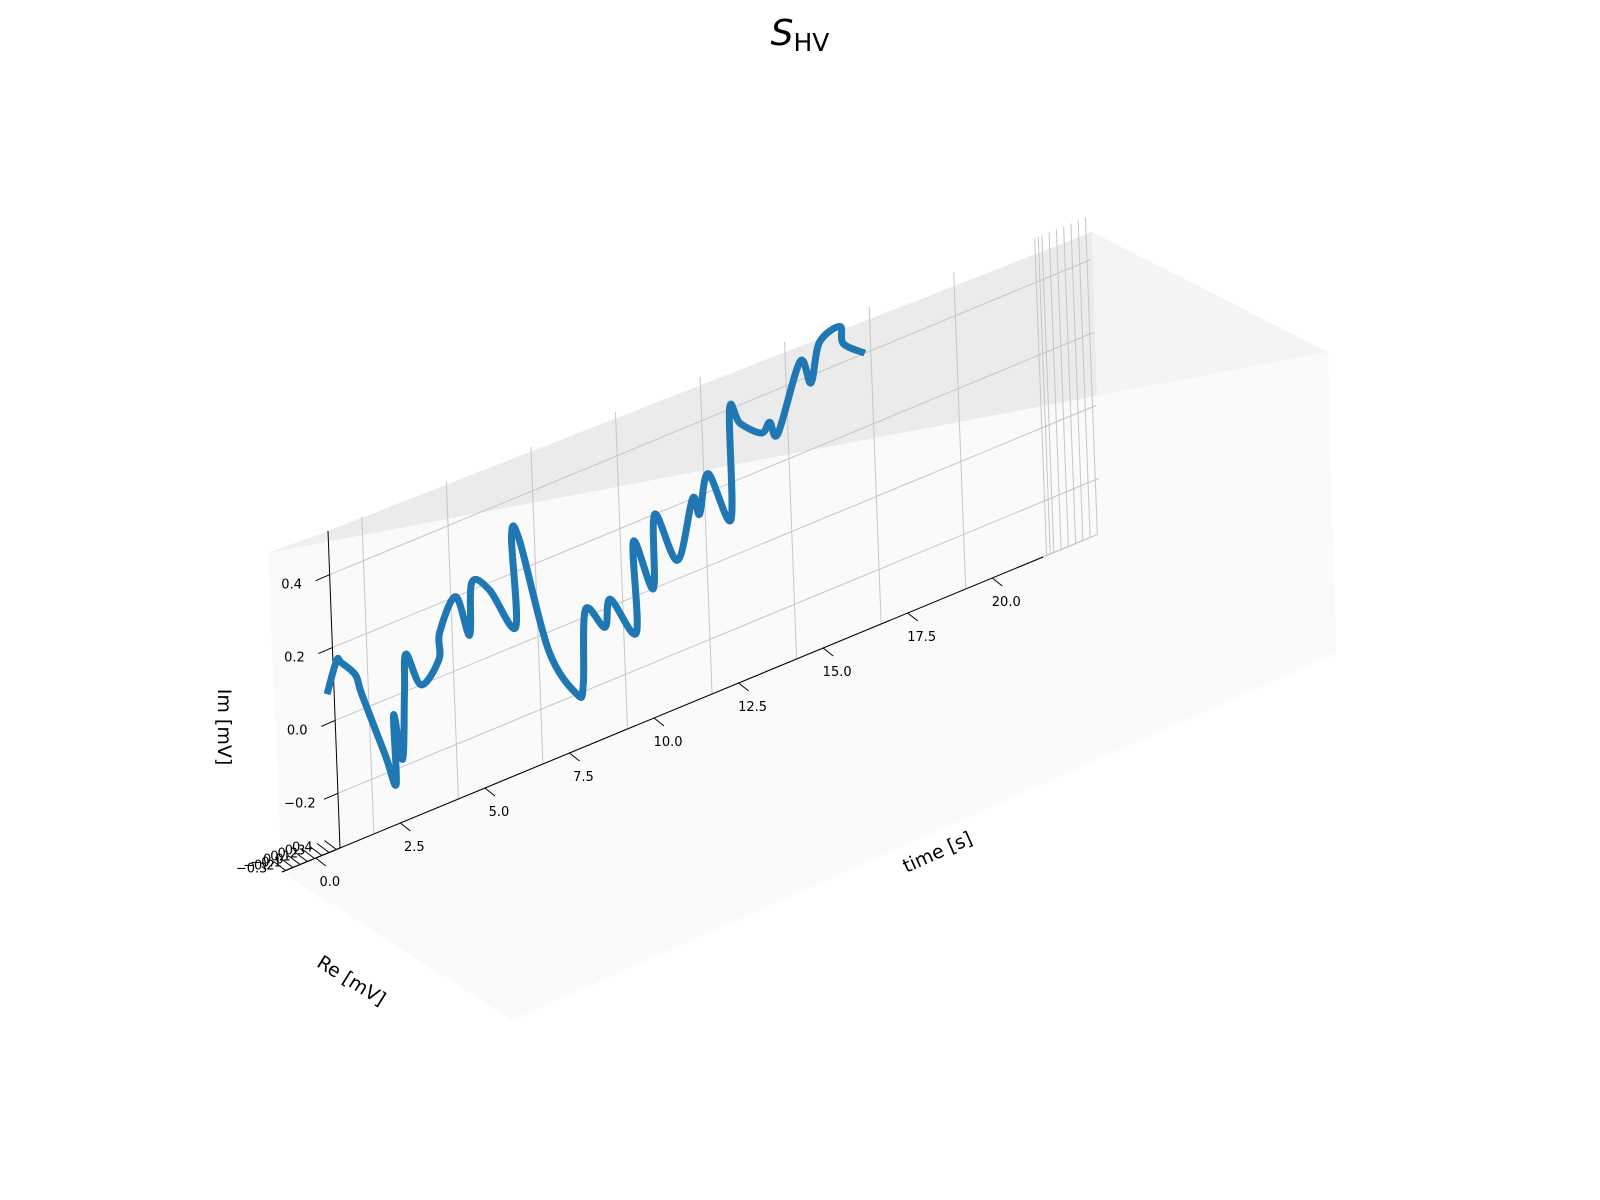 The width and height of the screenshot is (1600, 1200). Describe the element at coordinates (1006, 602) in the screenshot. I see `x-tick-label: 20.0` at that location.